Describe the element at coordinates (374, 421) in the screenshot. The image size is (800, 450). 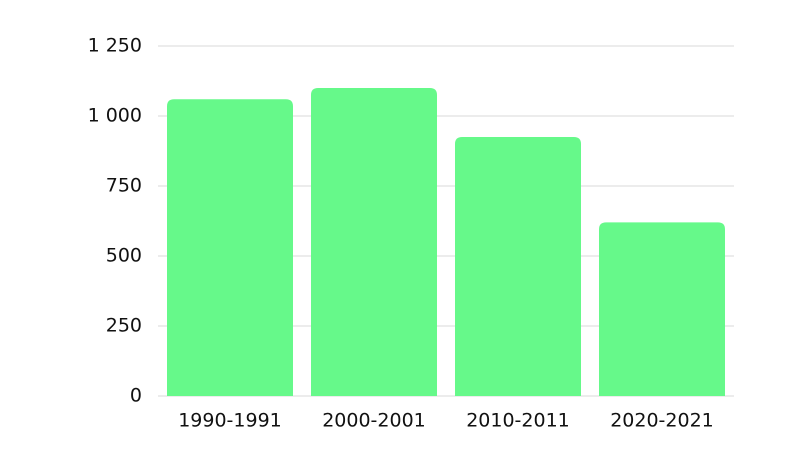
I see `x-tick-label: 2000-2001` at that location.